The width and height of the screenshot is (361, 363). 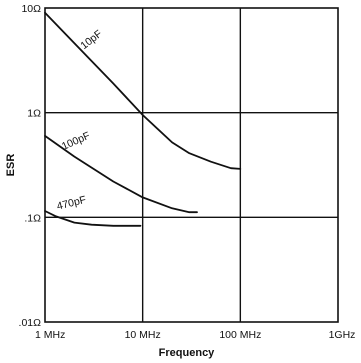 I want to click on y-tick-label: 10Ω, so click(x=31, y=9).